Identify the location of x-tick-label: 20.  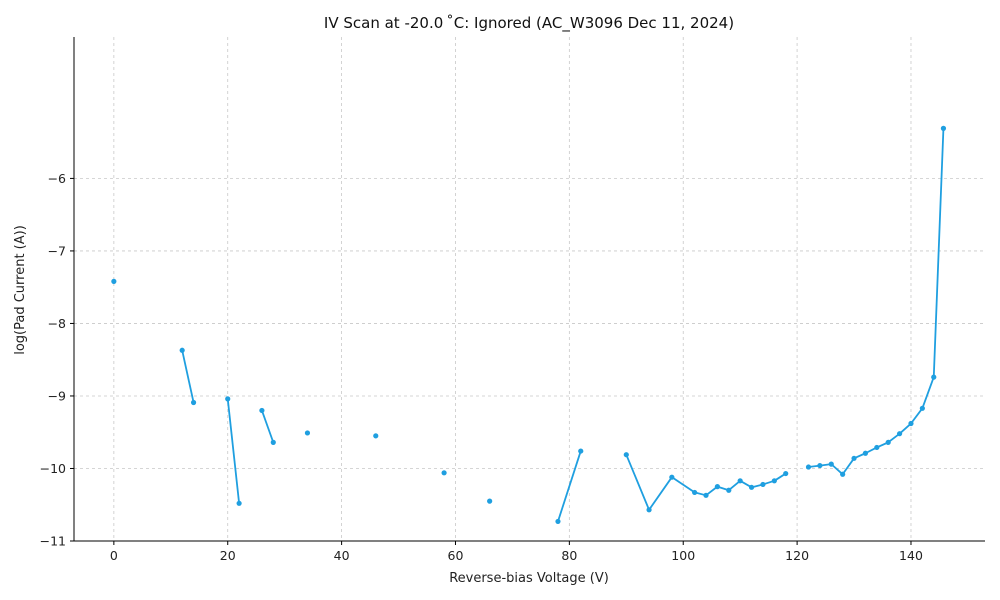
(228, 555).